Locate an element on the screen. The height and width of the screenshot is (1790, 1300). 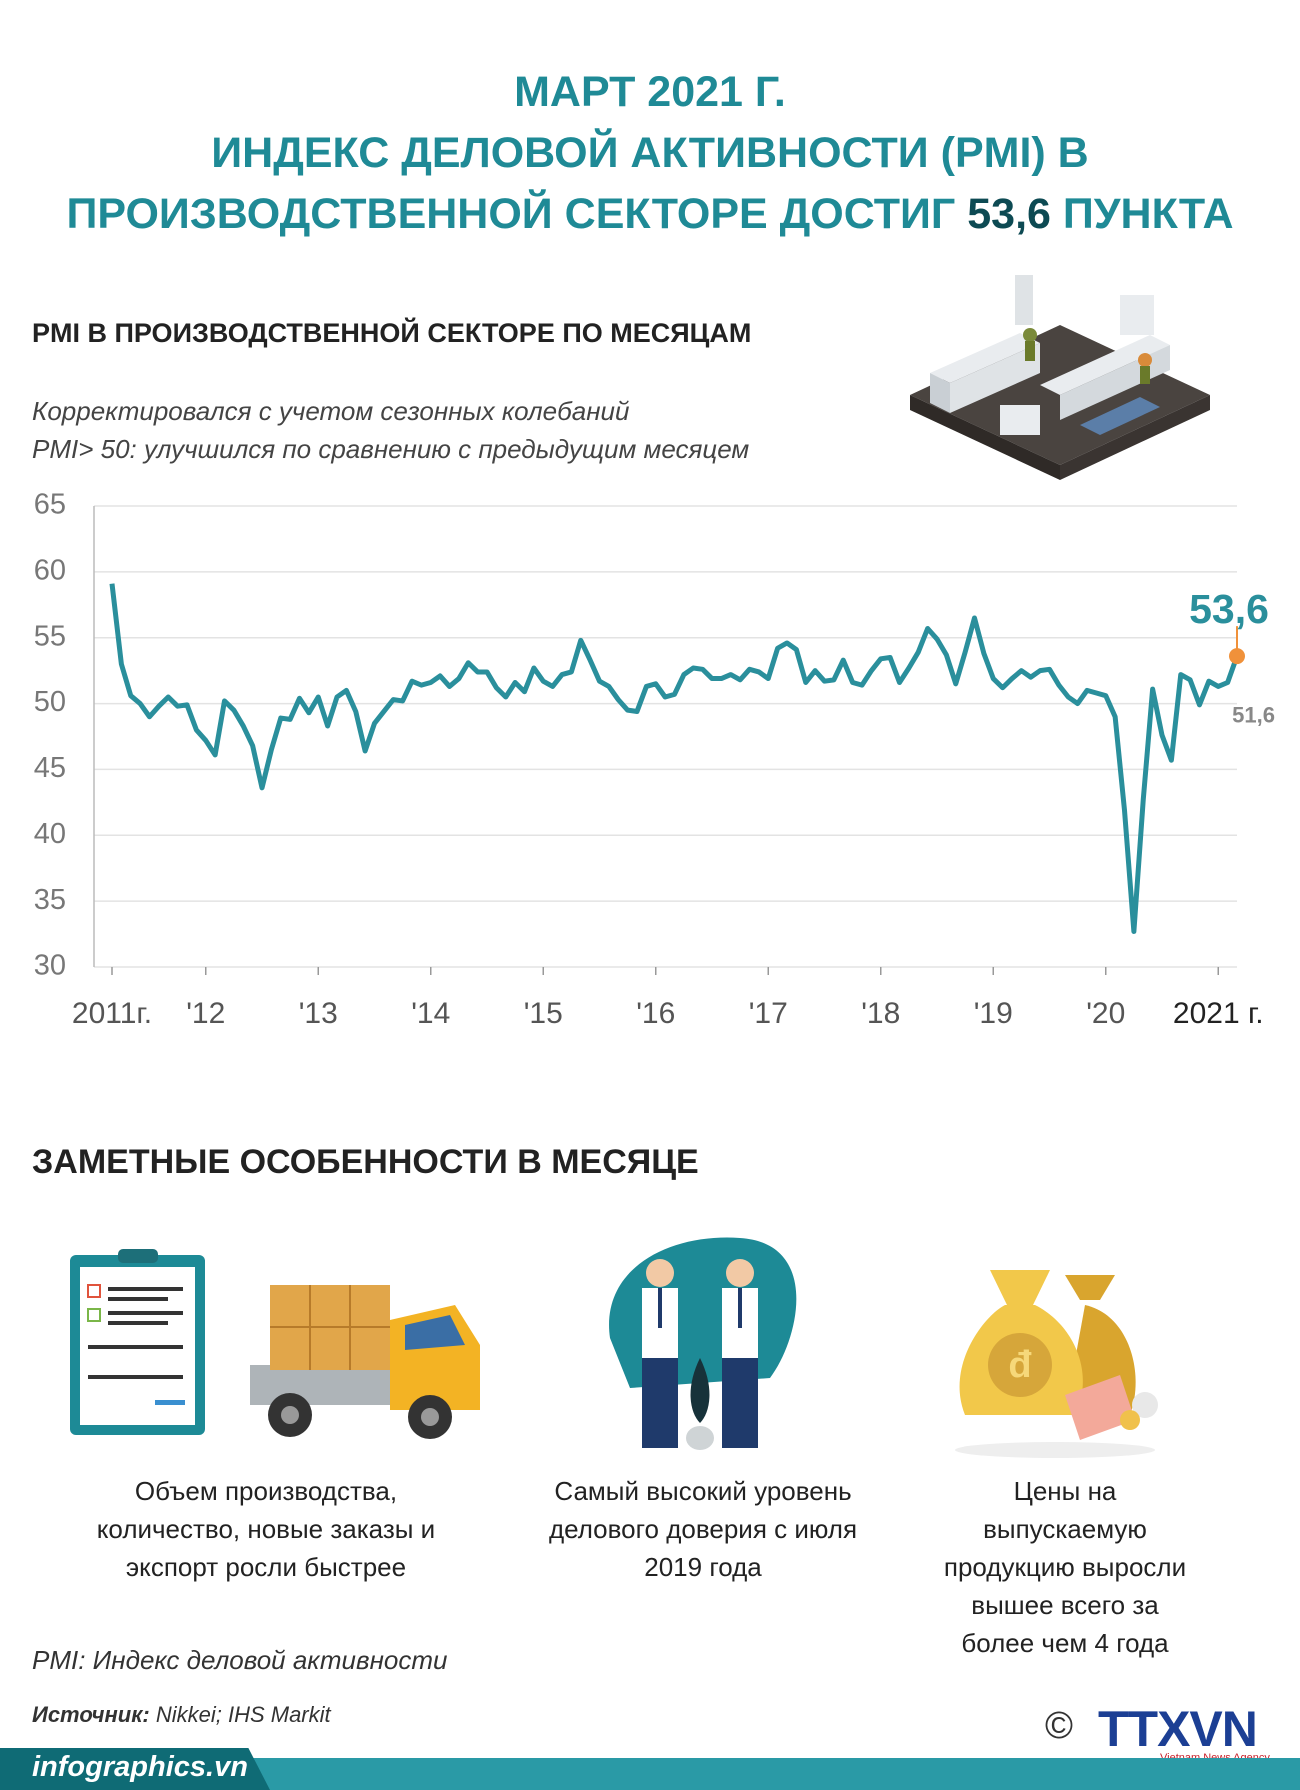
y-tick-label: 30 is located at coordinates (50, 966).